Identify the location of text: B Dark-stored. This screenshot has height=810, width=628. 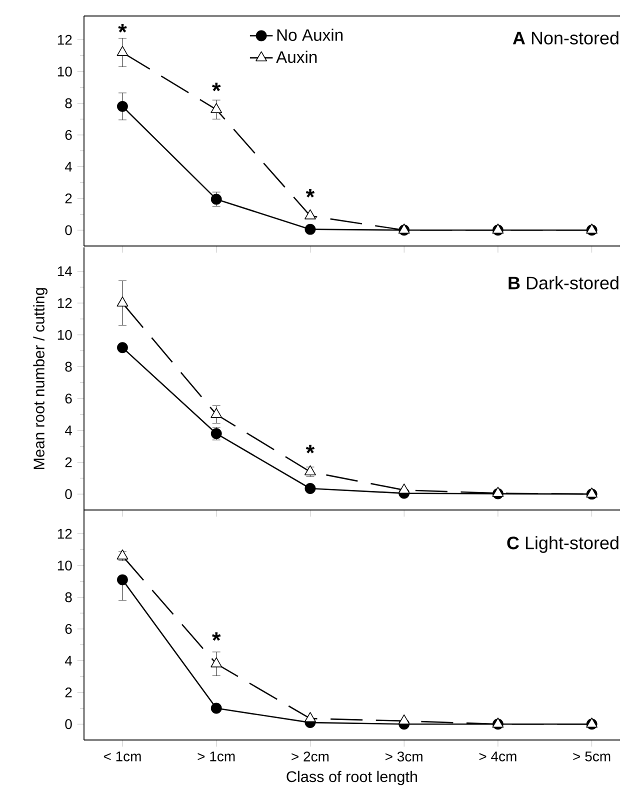
(563, 283).